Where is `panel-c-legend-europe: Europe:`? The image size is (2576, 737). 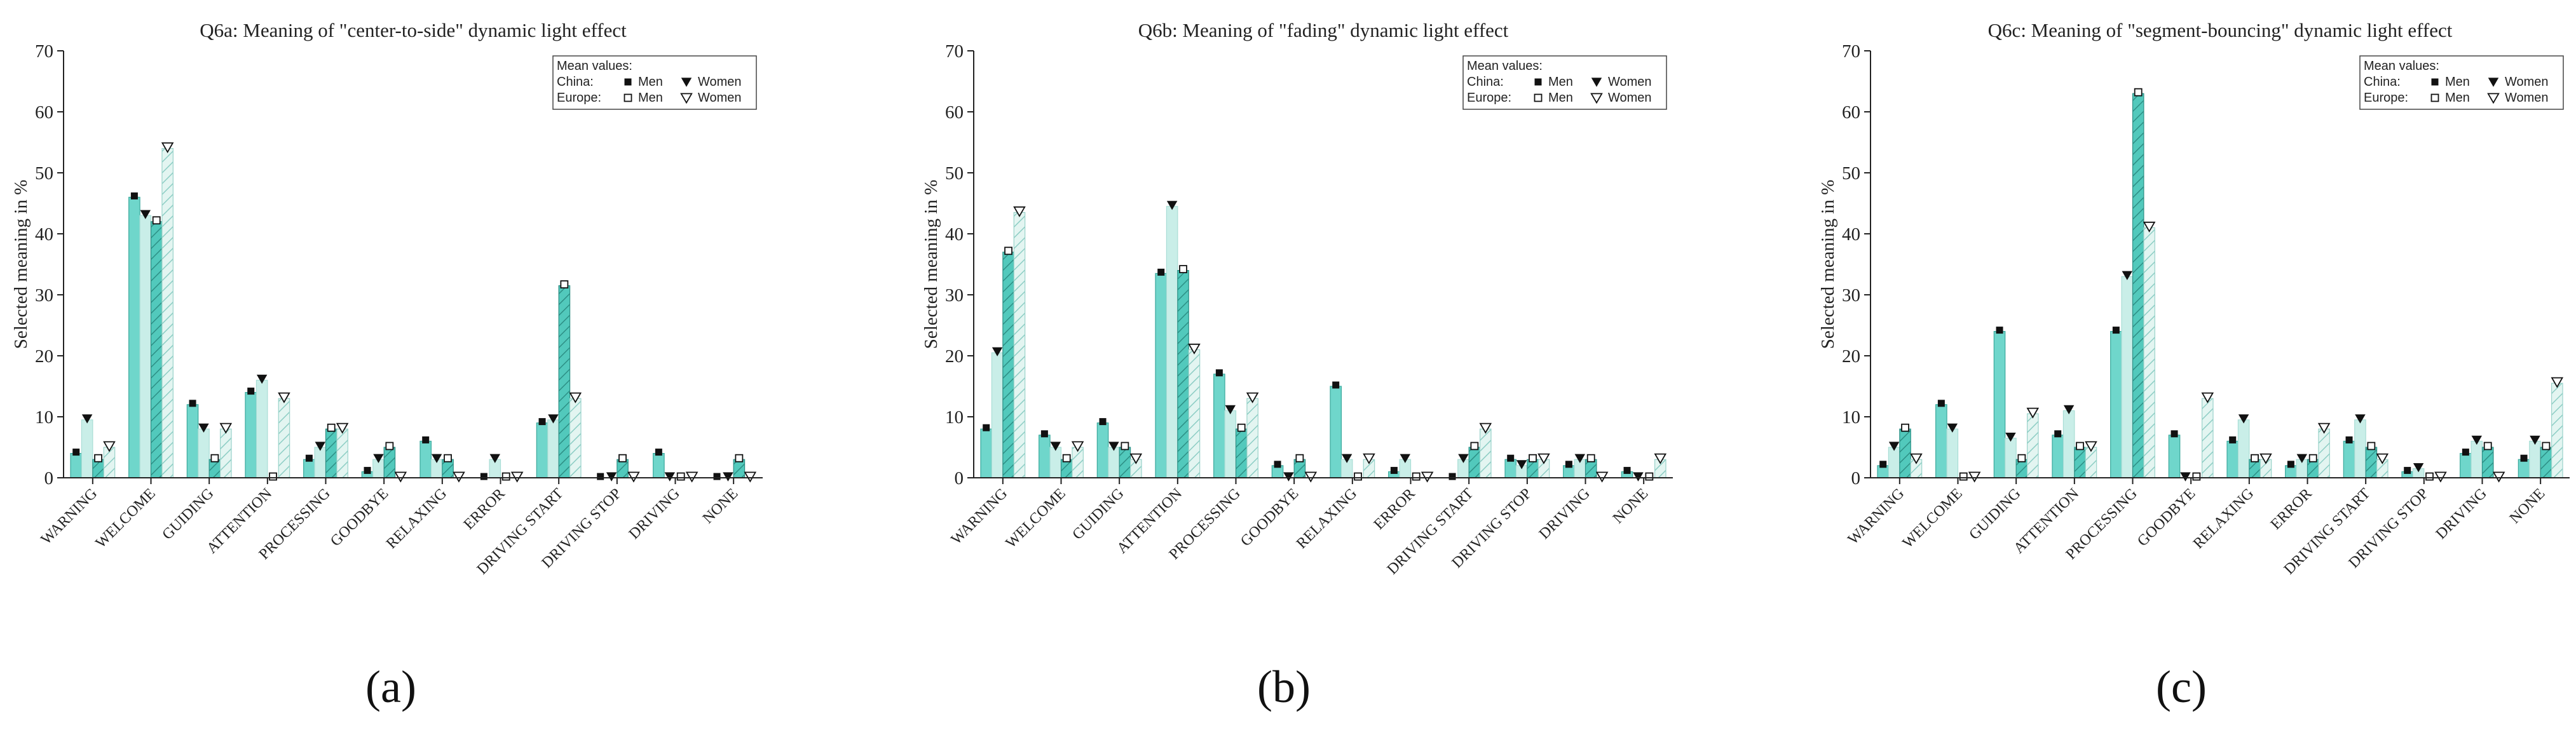 panel-c-legend-europe: Europe: is located at coordinates (2386, 98).